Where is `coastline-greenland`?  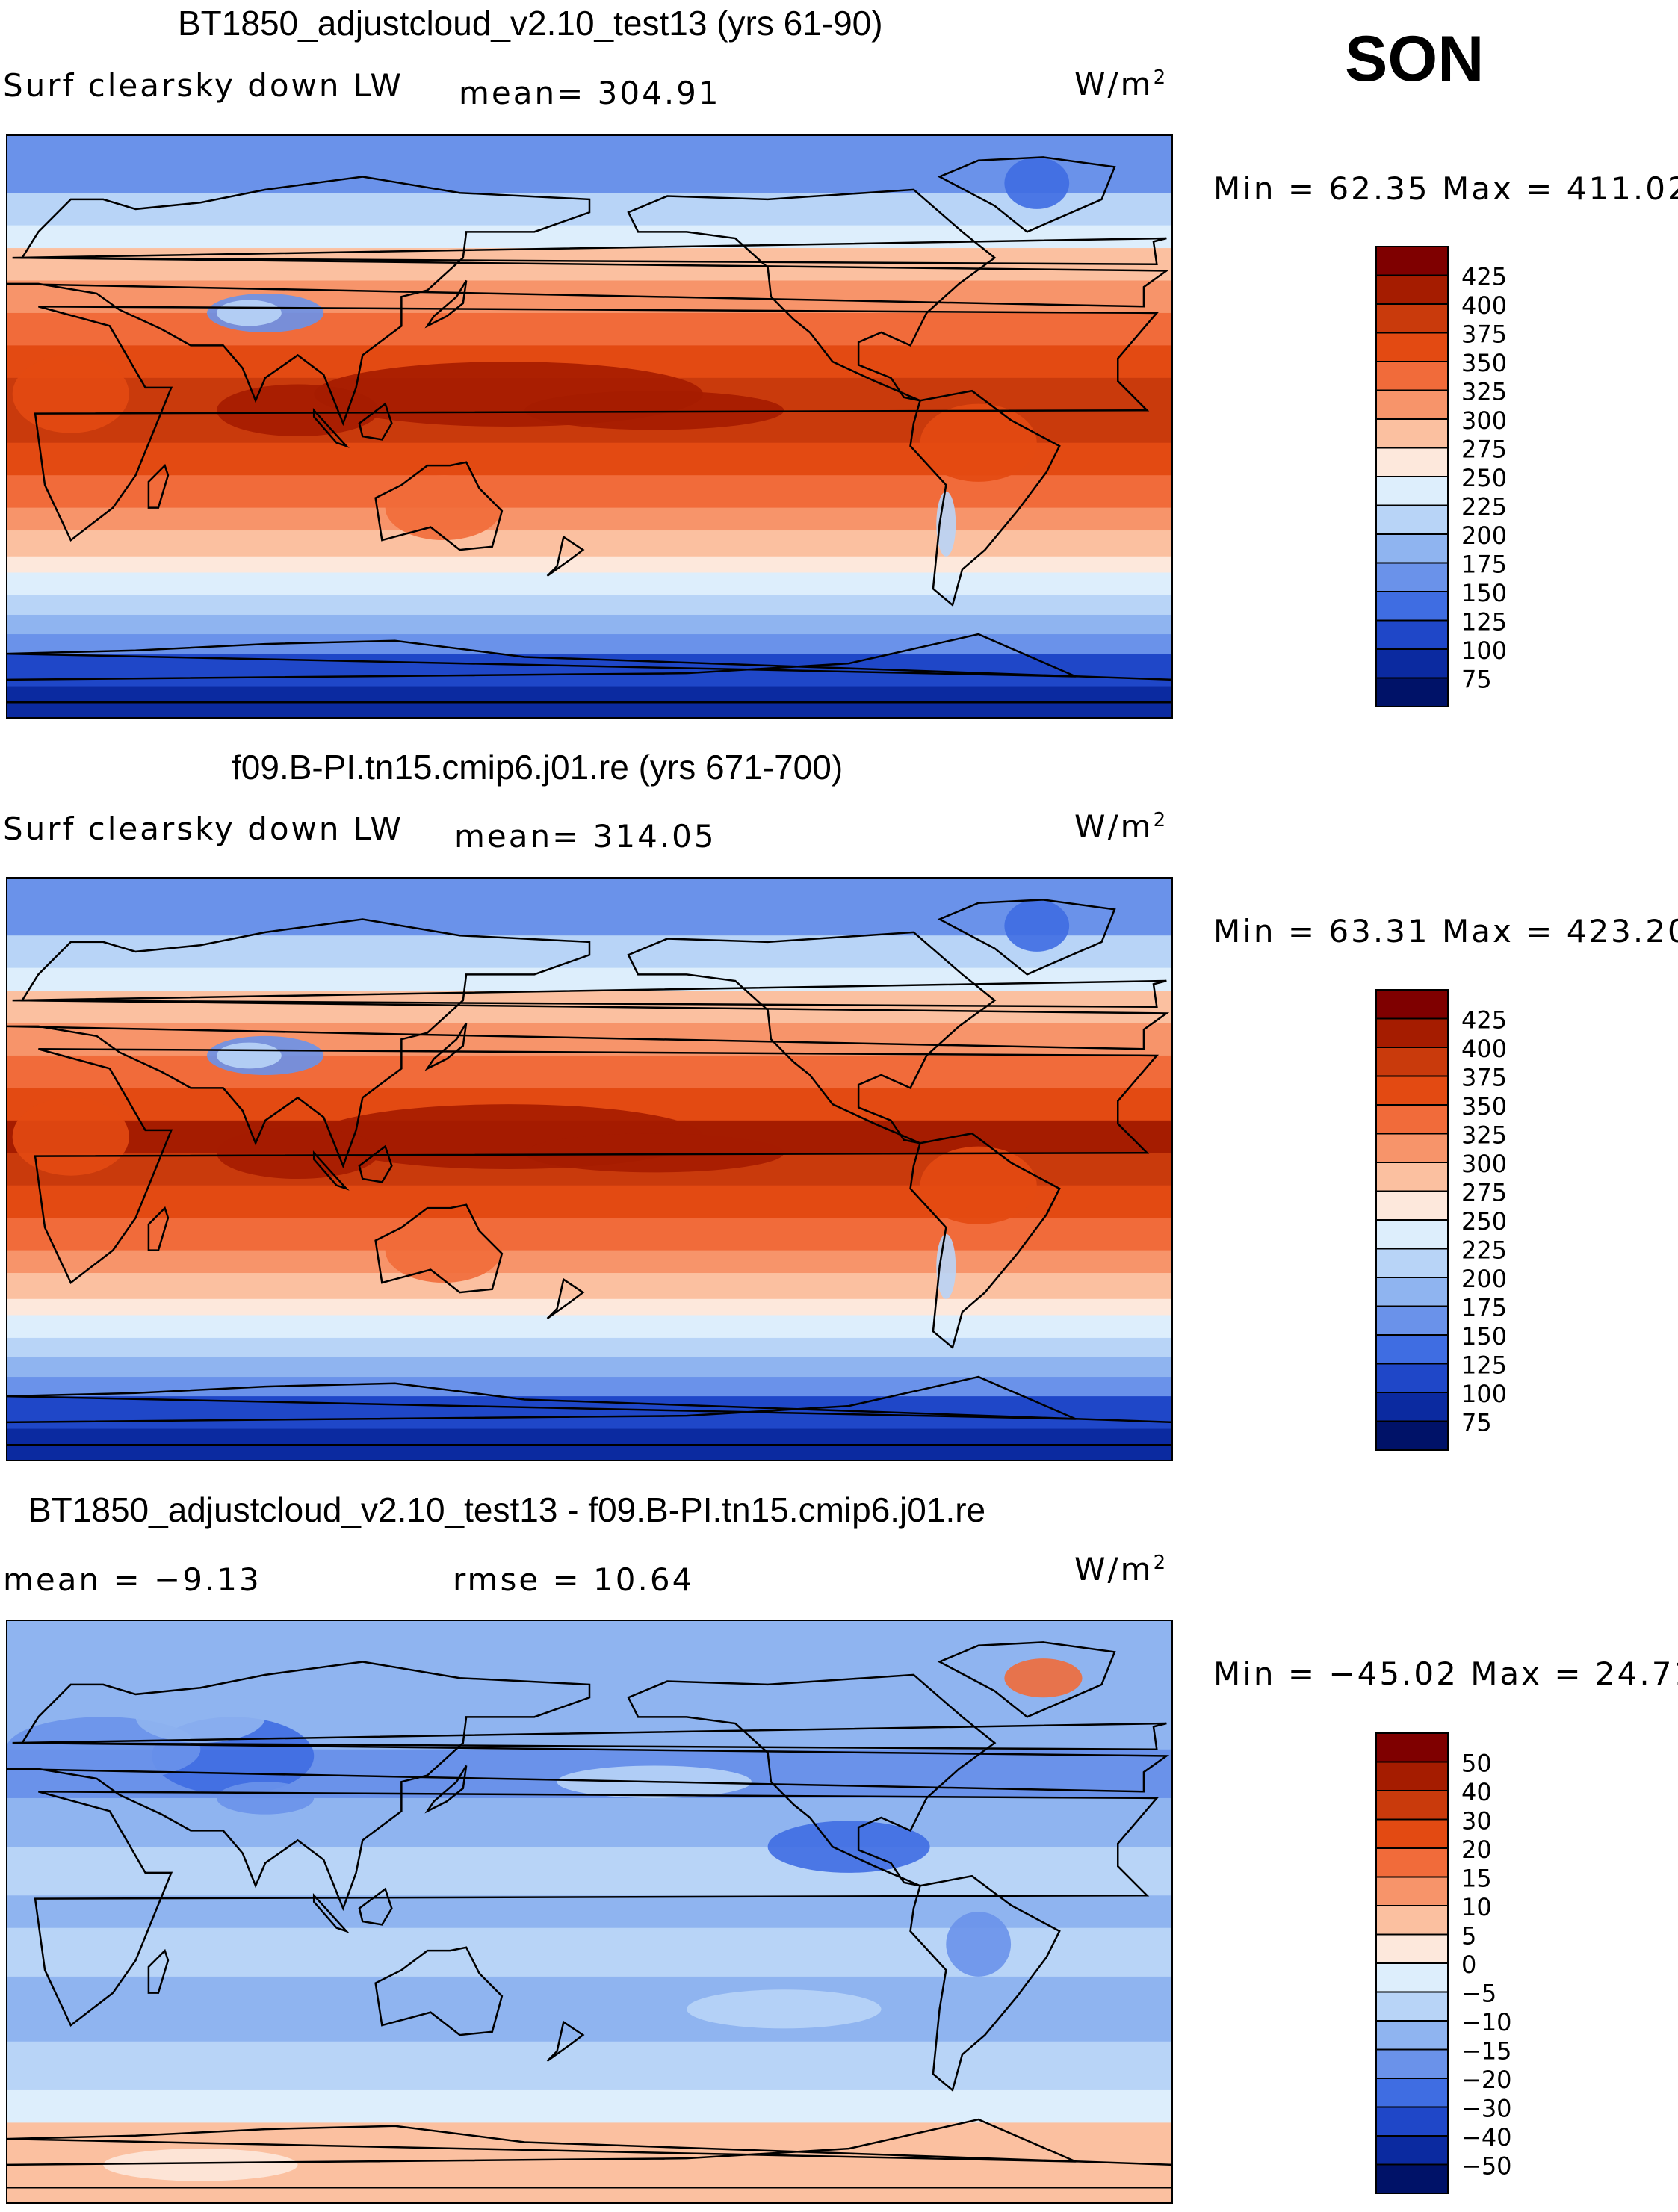 coastline-greenland is located at coordinates (1026, 194).